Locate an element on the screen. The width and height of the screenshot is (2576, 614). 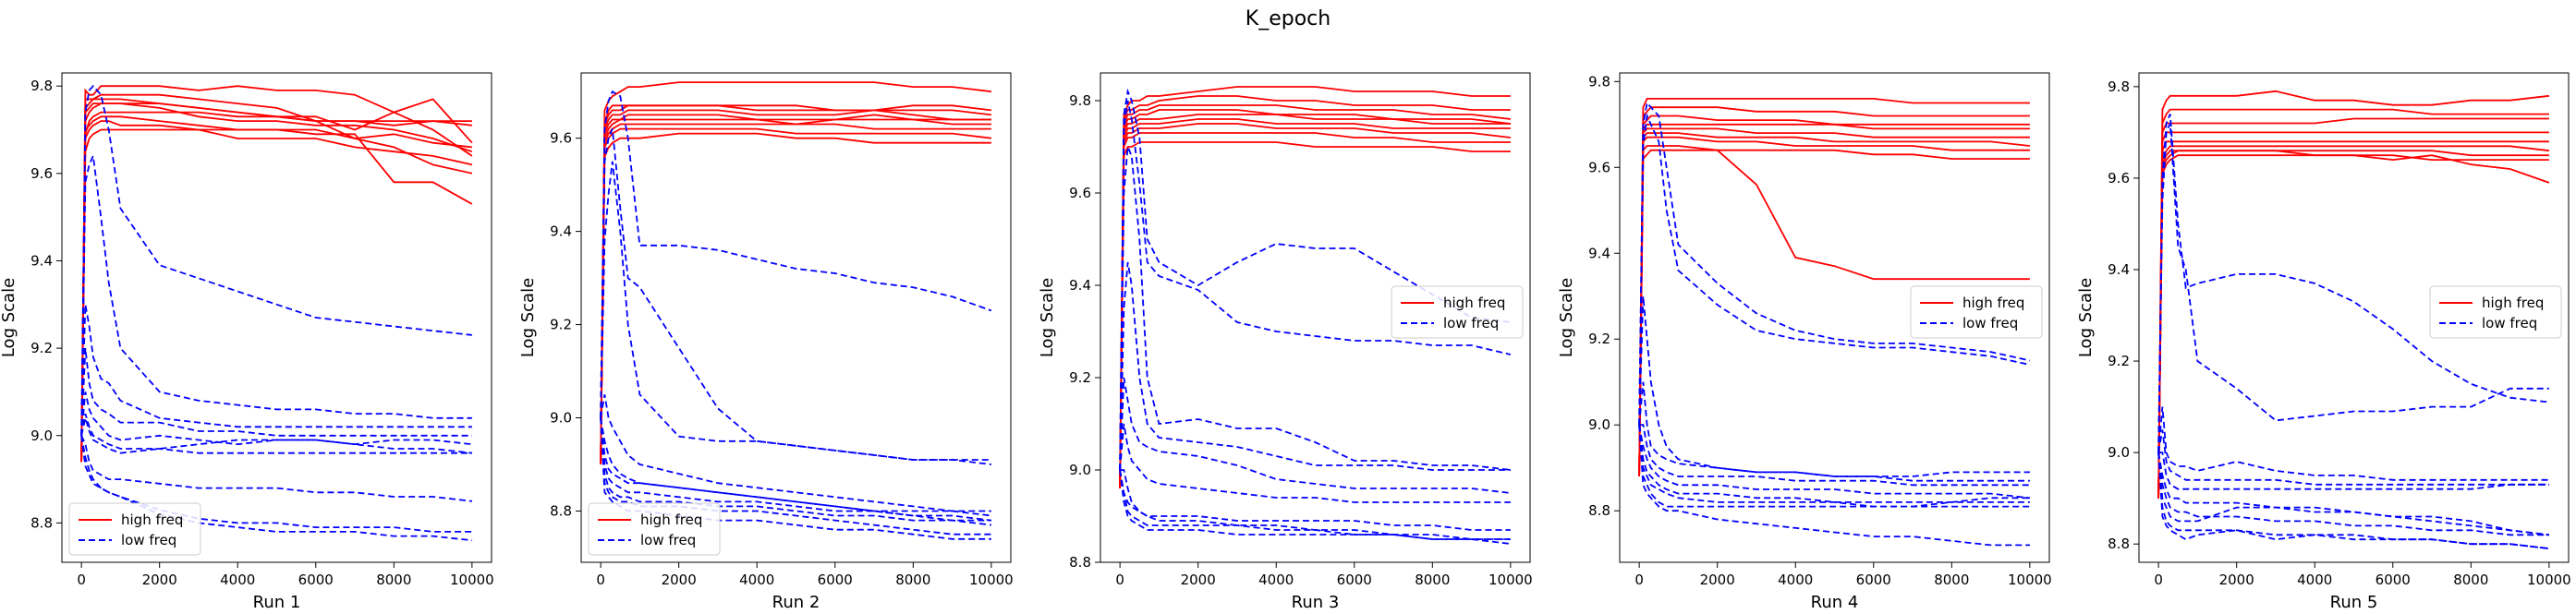
x-axis-label: Run 5 is located at coordinates (2354, 602).